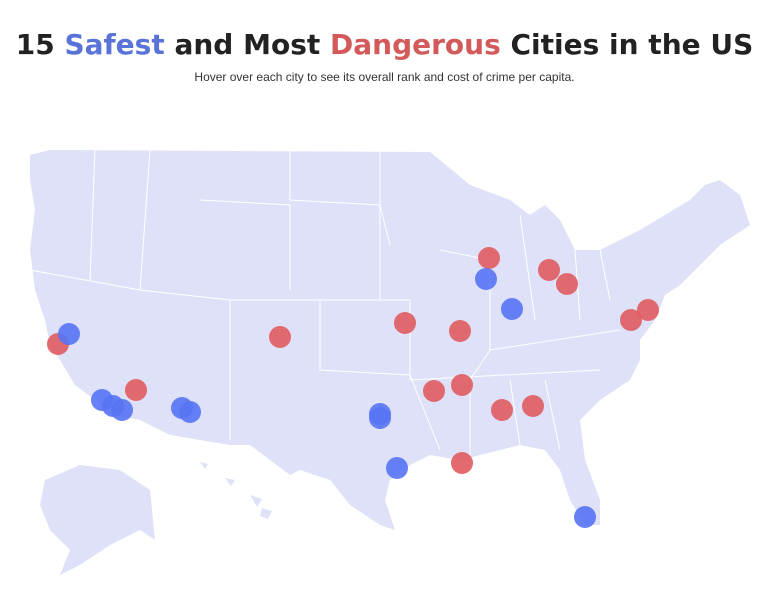 The height and width of the screenshot is (596, 769). What do you see at coordinates (114, 44) in the screenshot?
I see `title-safe: Safest` at bounding box center [114, 44].